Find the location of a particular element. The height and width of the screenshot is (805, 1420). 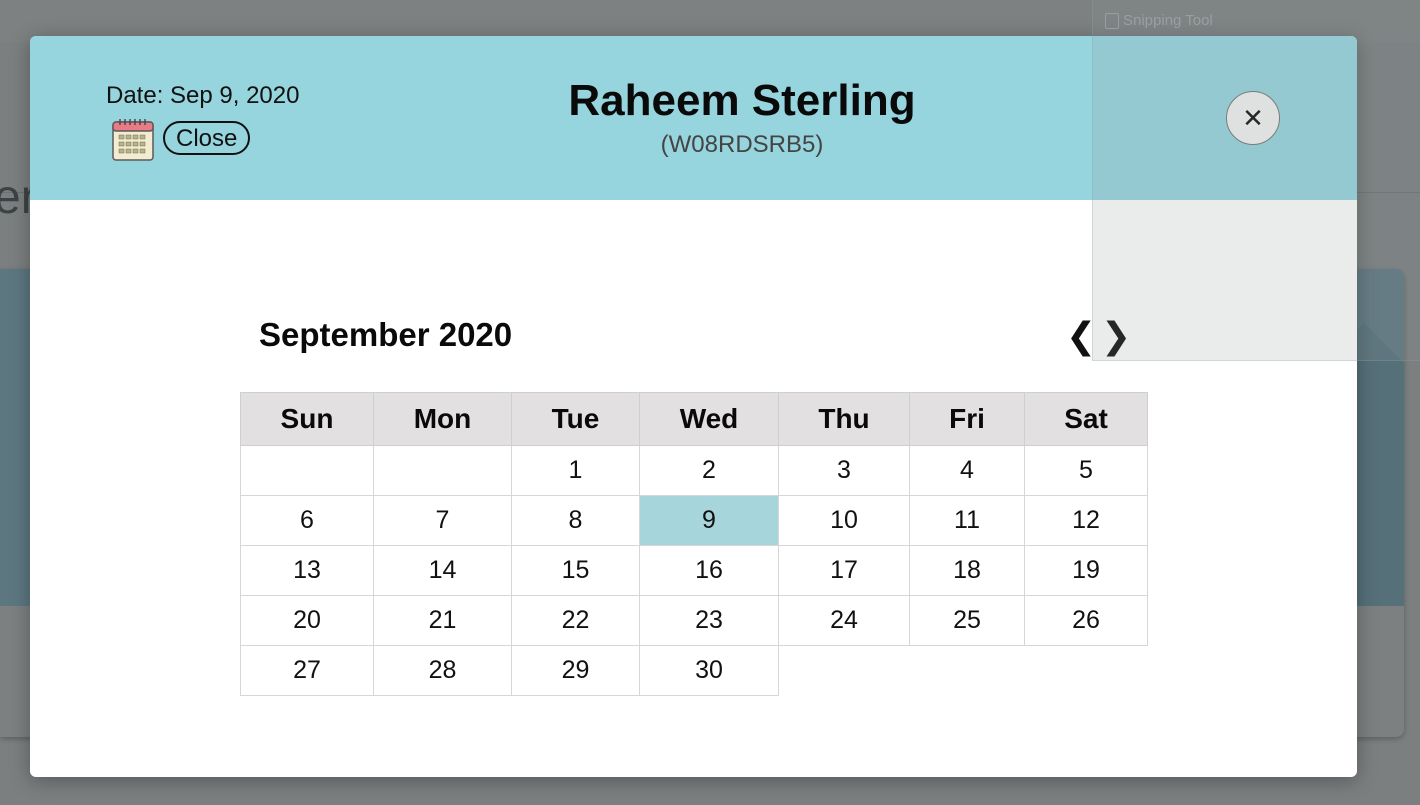

prev-month-button: ❮ is located at coordinates (1081, 335).